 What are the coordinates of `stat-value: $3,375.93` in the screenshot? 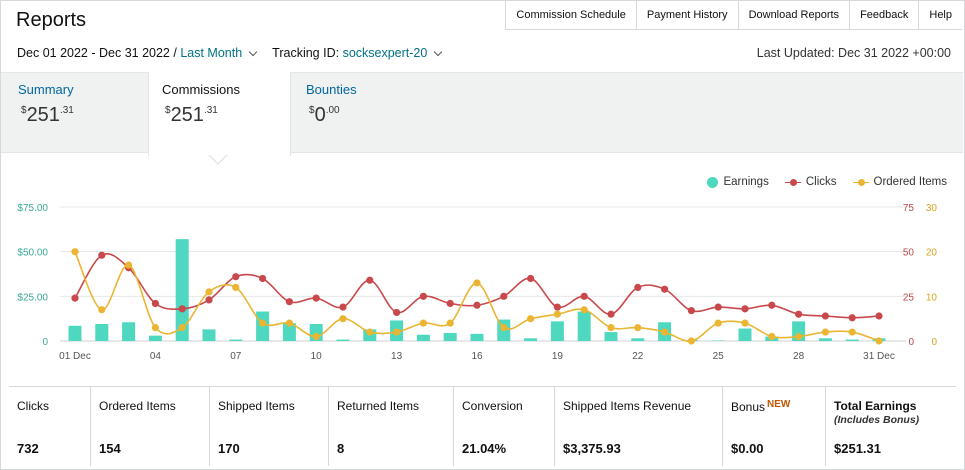 It's located at (592, 448).